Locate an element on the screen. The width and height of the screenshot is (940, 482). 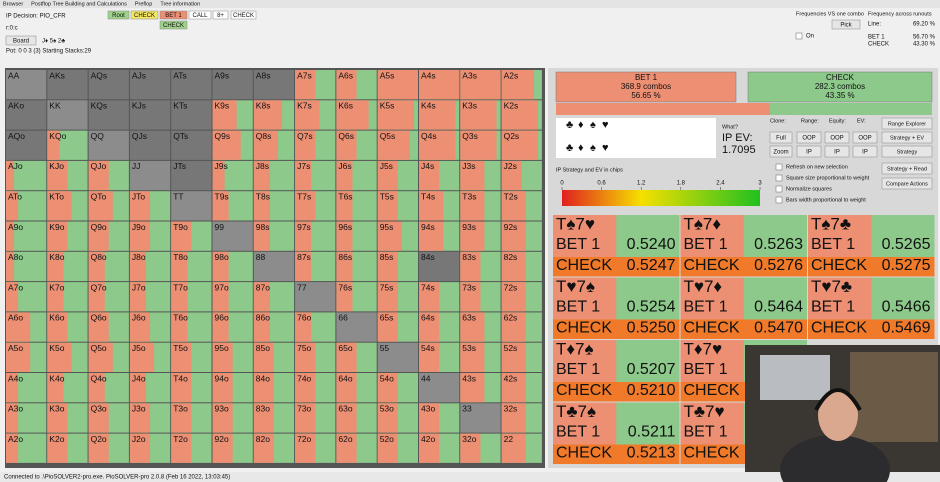
hand-label: 62s is located at coordinates (511, 318).